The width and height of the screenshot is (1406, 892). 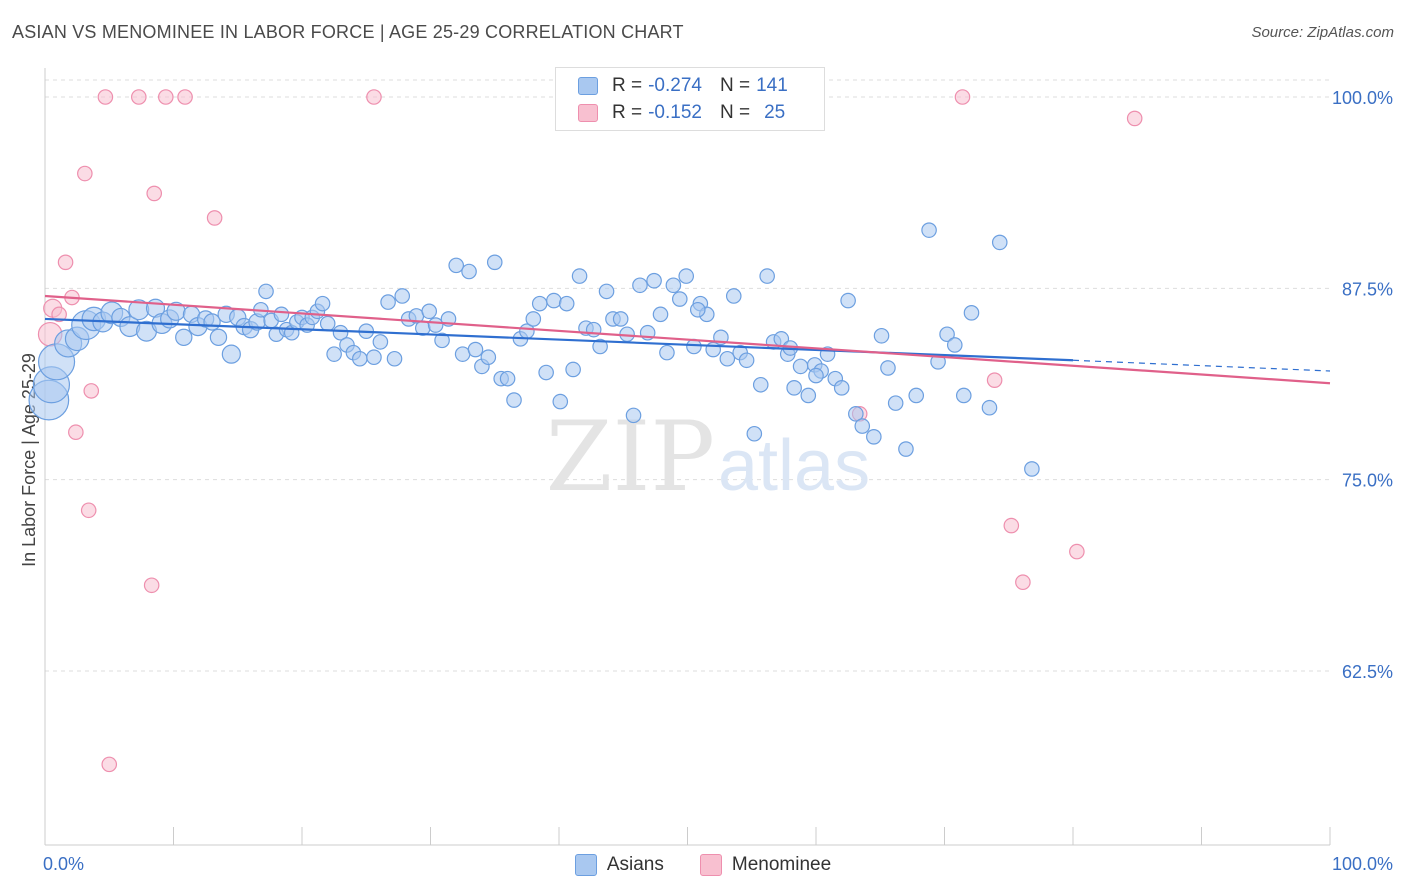 I want to click on x-tick-label: 0.0%, so click(x=63, y=864).